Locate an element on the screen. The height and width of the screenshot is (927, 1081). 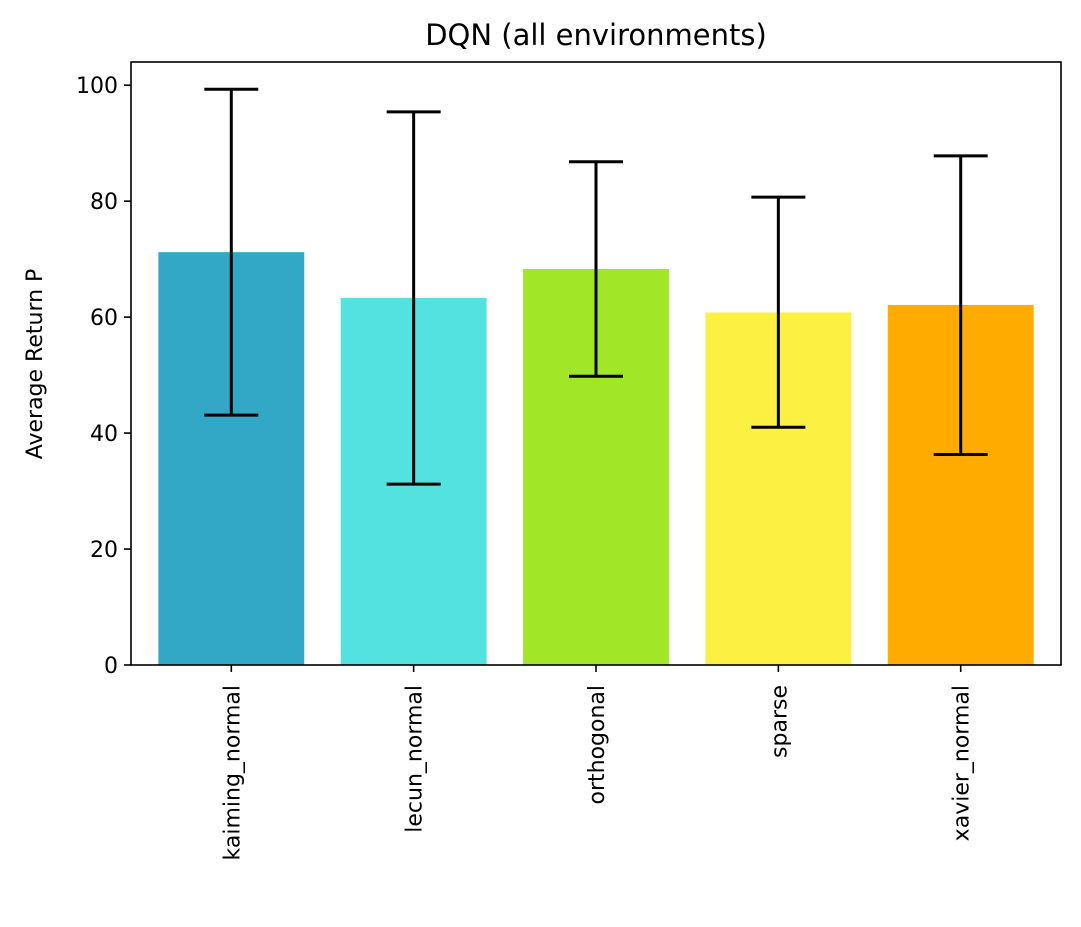
x-tick-label: sparse is located at coordinates (779, 721).